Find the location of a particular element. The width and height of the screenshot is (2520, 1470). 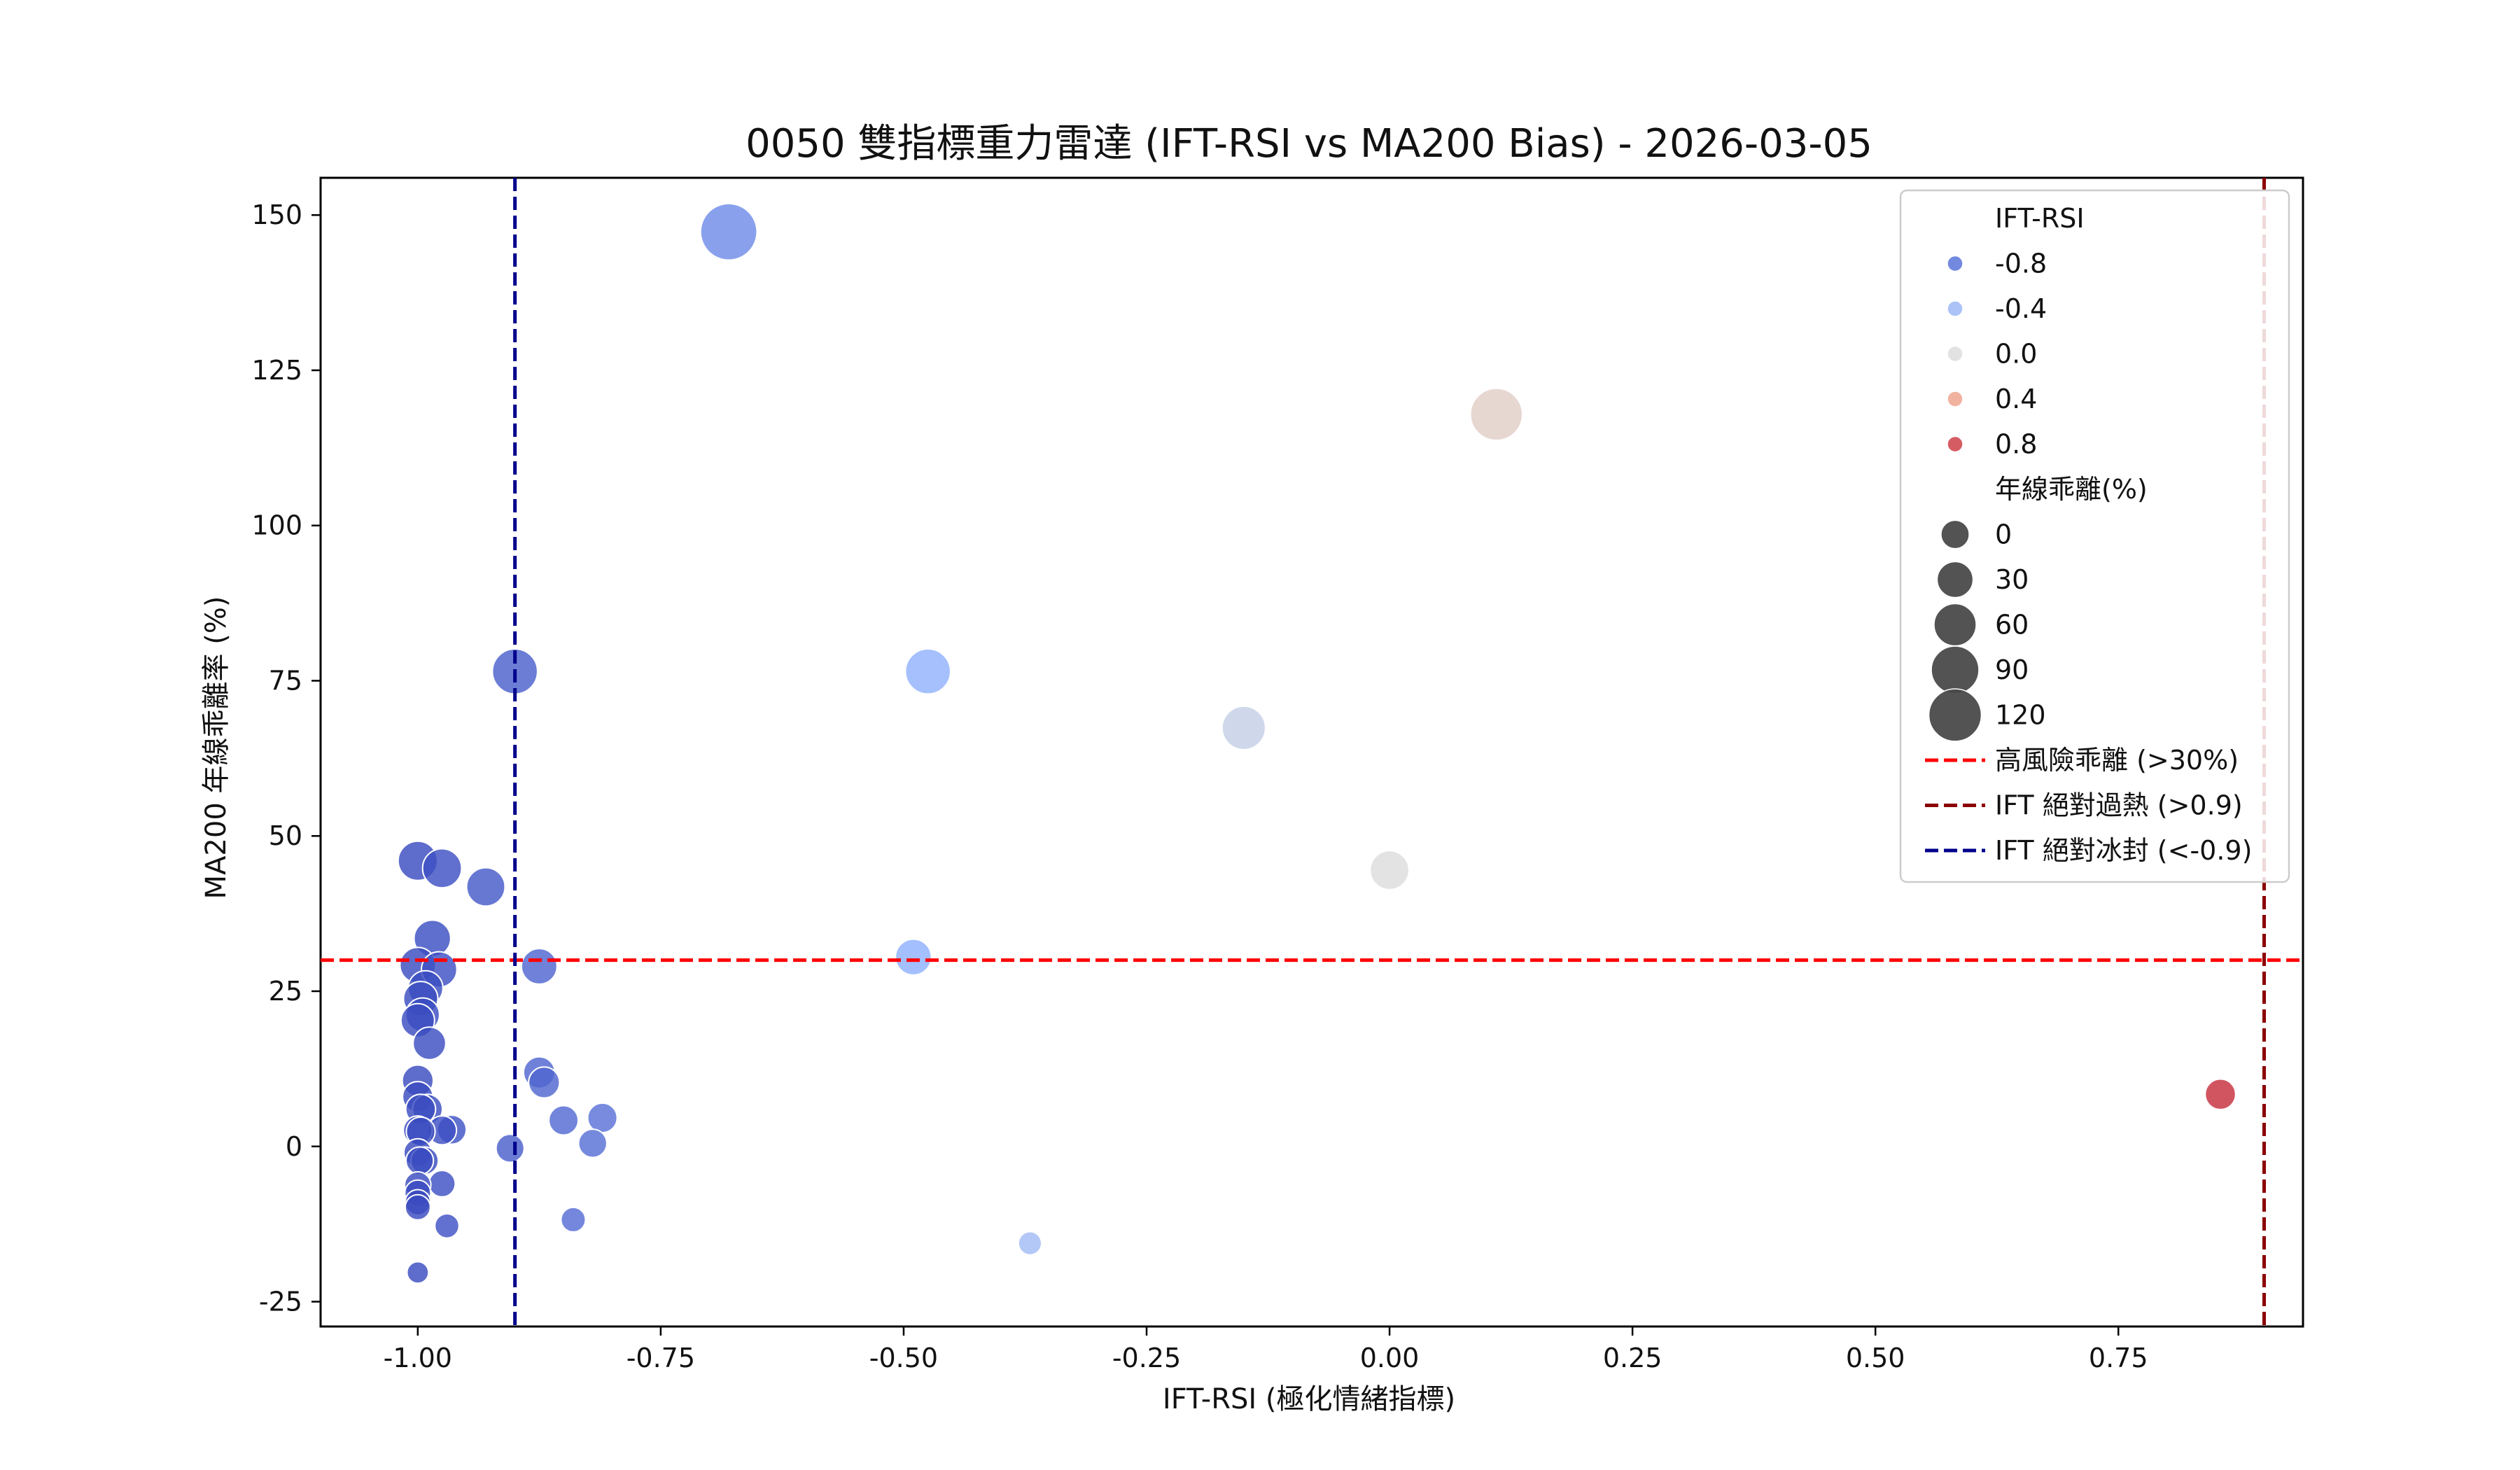

x-tick-label: -0.25 is located at coordinates (1146, 1358).